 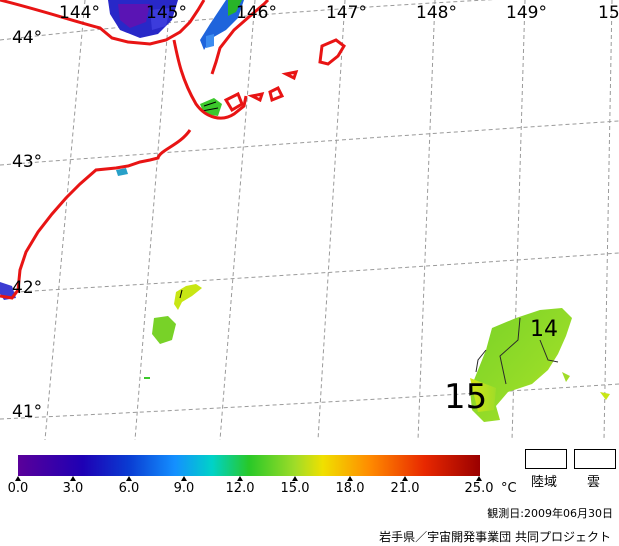 I want to click on hokkaido-coast, so click(x=103, y=23).